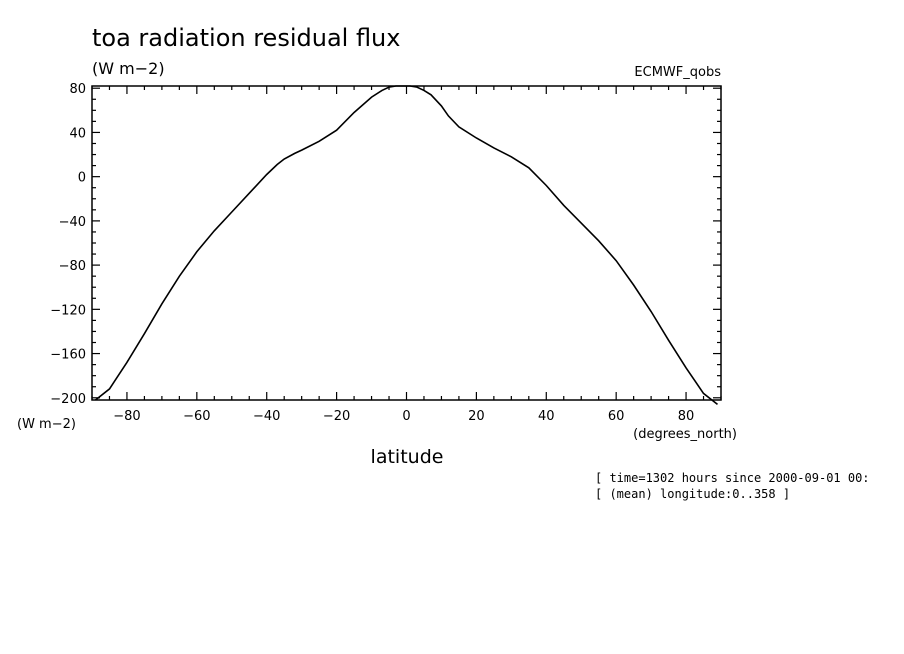 This screenshot has width=904, height=654. What do you see at coordinates (77, 89) in the screenshot?
I see `y-tick-label: 80` at bounding box center [77, 89].